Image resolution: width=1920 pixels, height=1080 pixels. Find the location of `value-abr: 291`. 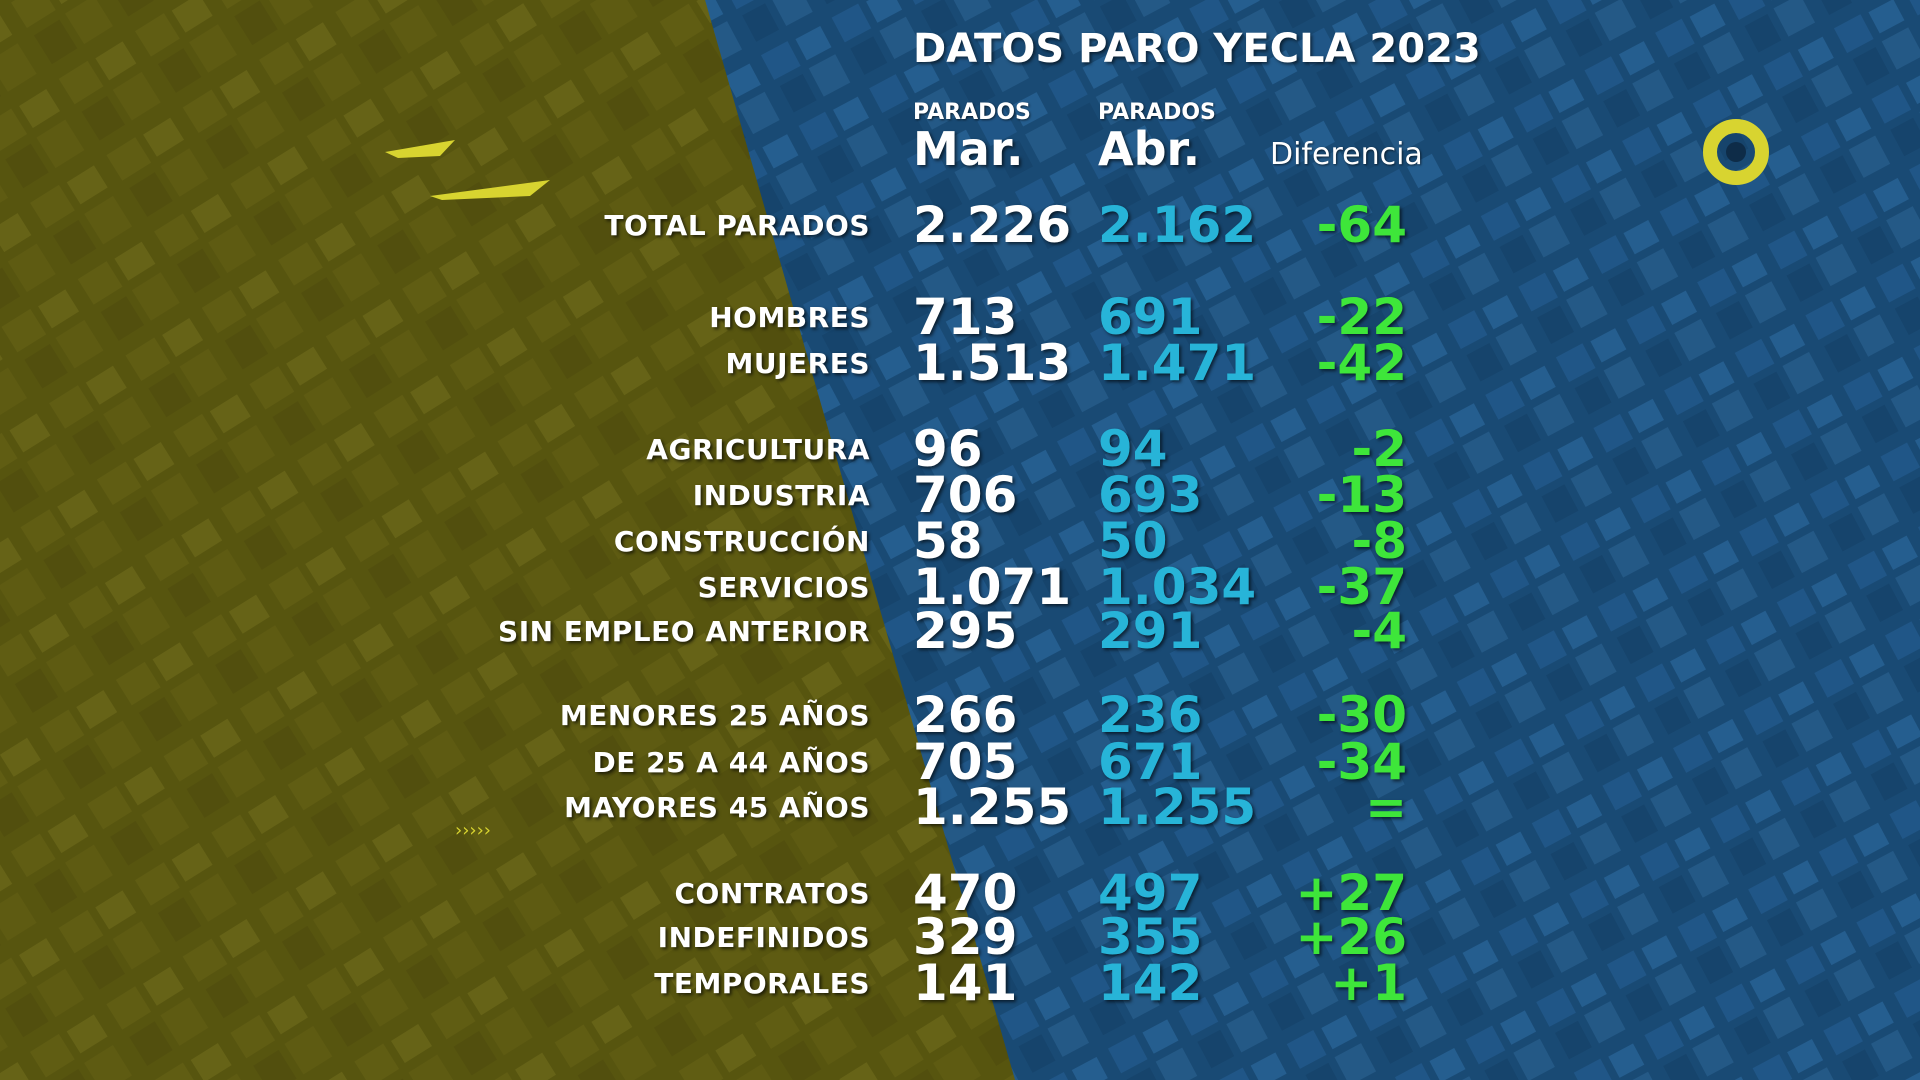

value-abr: 291 is located at coordinates (1150, 631).